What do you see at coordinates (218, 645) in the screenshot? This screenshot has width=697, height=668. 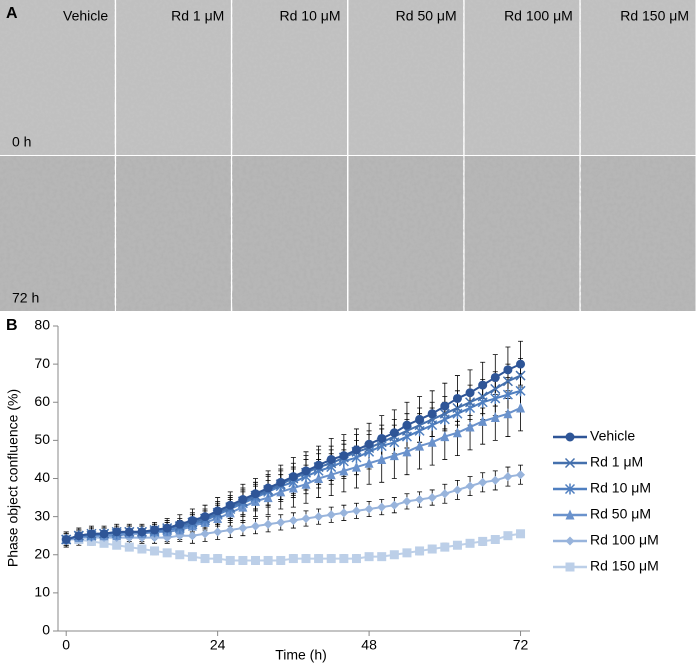 I see `x-tick-label: 24` at bounding box center [218, 645].